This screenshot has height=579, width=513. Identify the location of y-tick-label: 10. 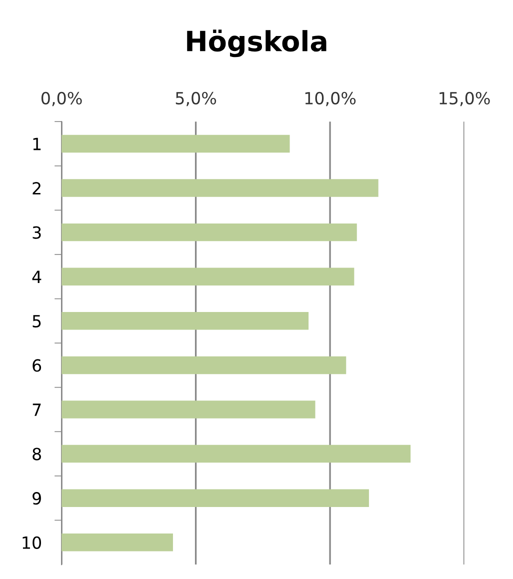
(32, 542).